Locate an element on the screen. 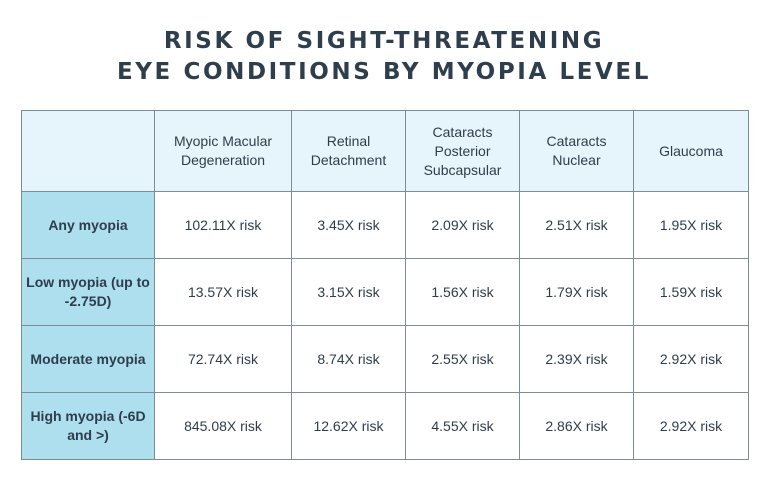 The width and height of the screenshot is (768, 479). column-header-label: Glaucoma is located at coordinates (691, 150).